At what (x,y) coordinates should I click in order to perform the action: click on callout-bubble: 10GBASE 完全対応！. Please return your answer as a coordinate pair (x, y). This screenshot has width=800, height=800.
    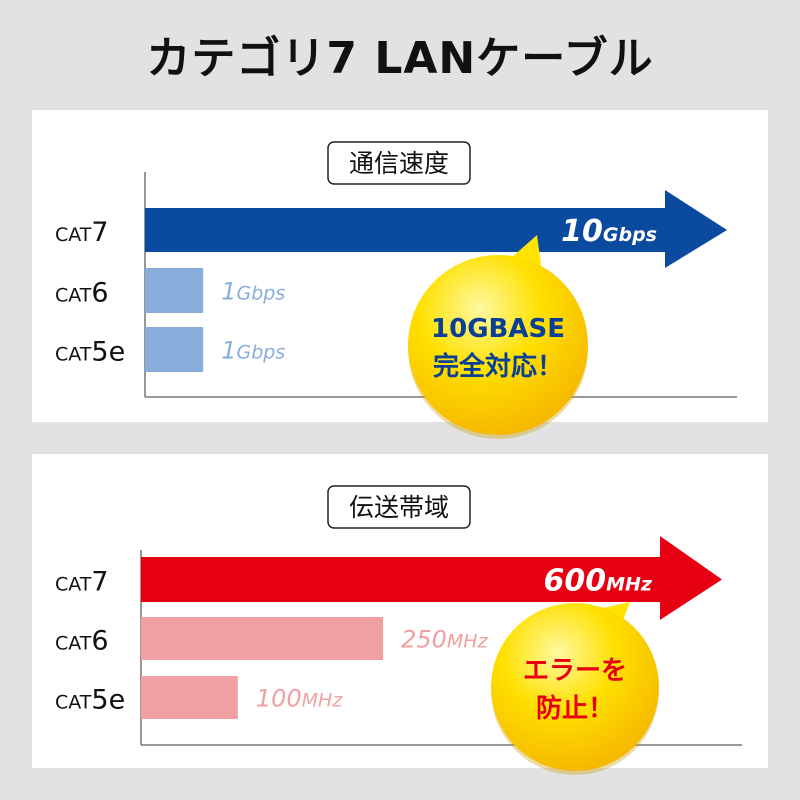
    Looking at the image, I should click on (498, 337).